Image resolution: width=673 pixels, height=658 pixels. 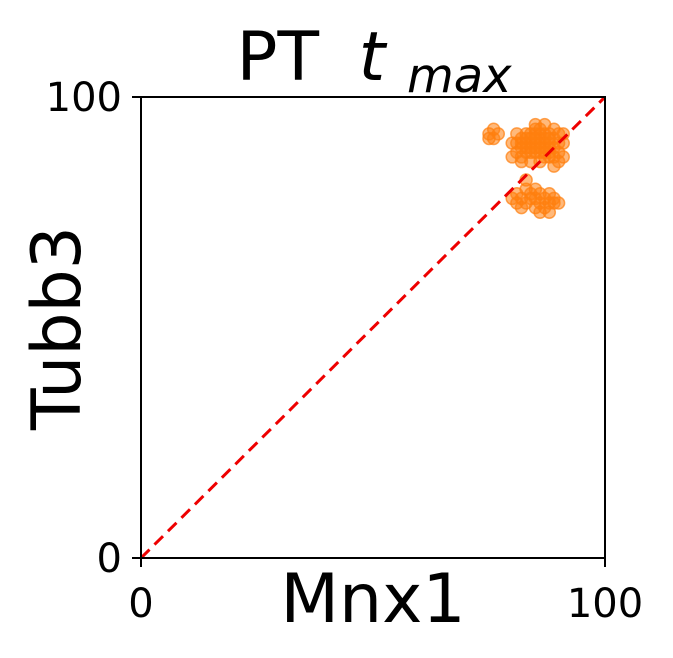 What do you see at coordinates (277, 57) in the screenshot?
I see `chart-title-main: PT` at bounding box center [277, 57].